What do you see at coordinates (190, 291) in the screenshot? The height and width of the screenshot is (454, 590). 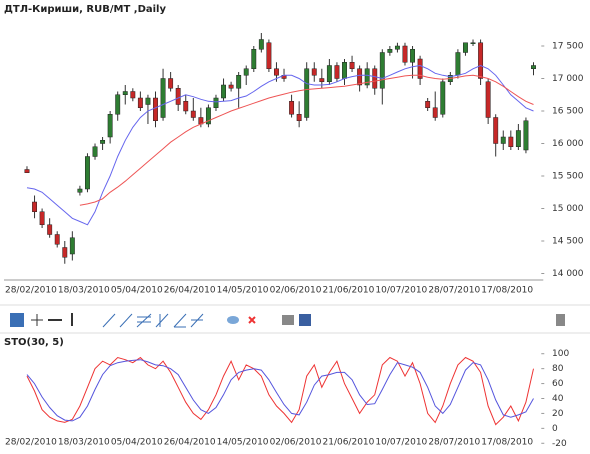 I see `x-tick-label: 26/04/2010` at bounding box center [190, 291].